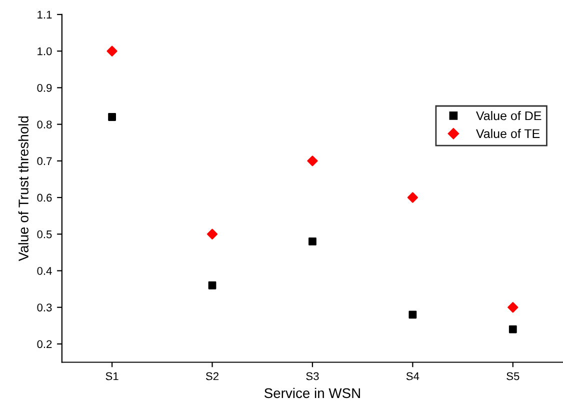  I want to click on legend-label: Value of DE, so click(509, 115).